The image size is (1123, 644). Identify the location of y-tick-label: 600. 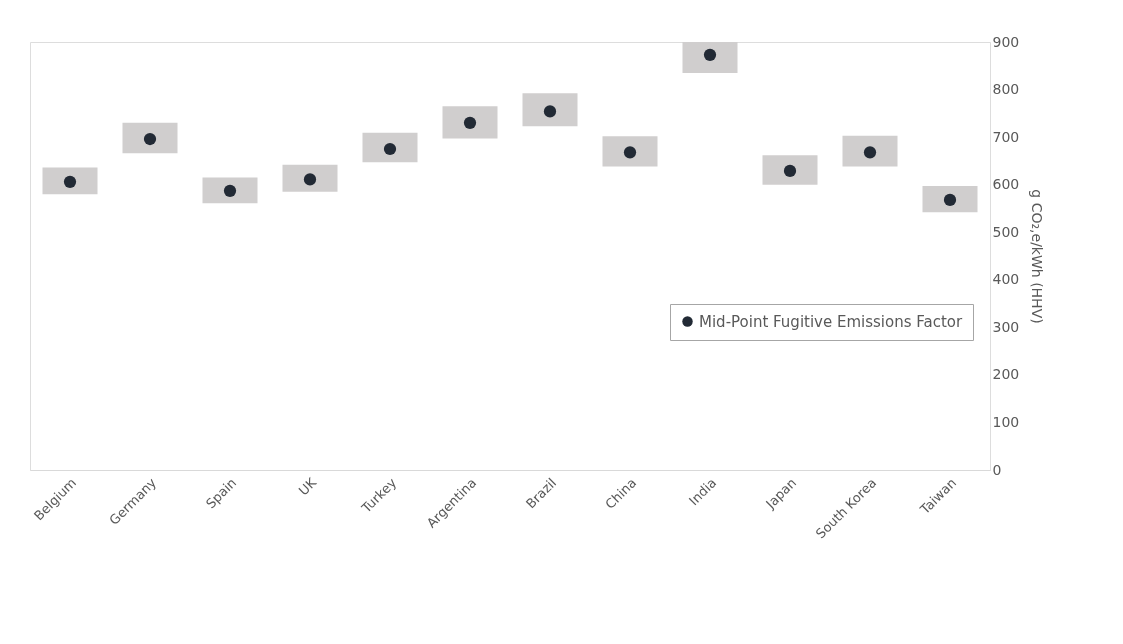
(1006, 184).